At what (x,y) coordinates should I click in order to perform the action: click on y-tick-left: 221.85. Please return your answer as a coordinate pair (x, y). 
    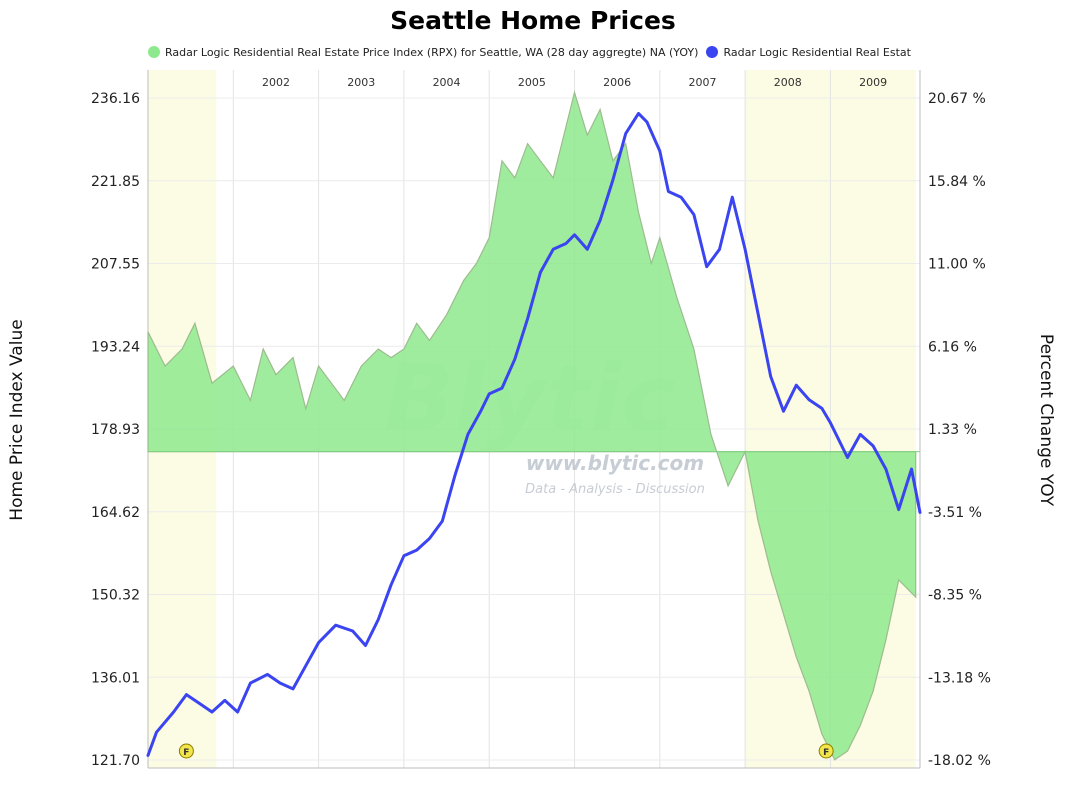
    Looking at the image, I should click on (115, 182).